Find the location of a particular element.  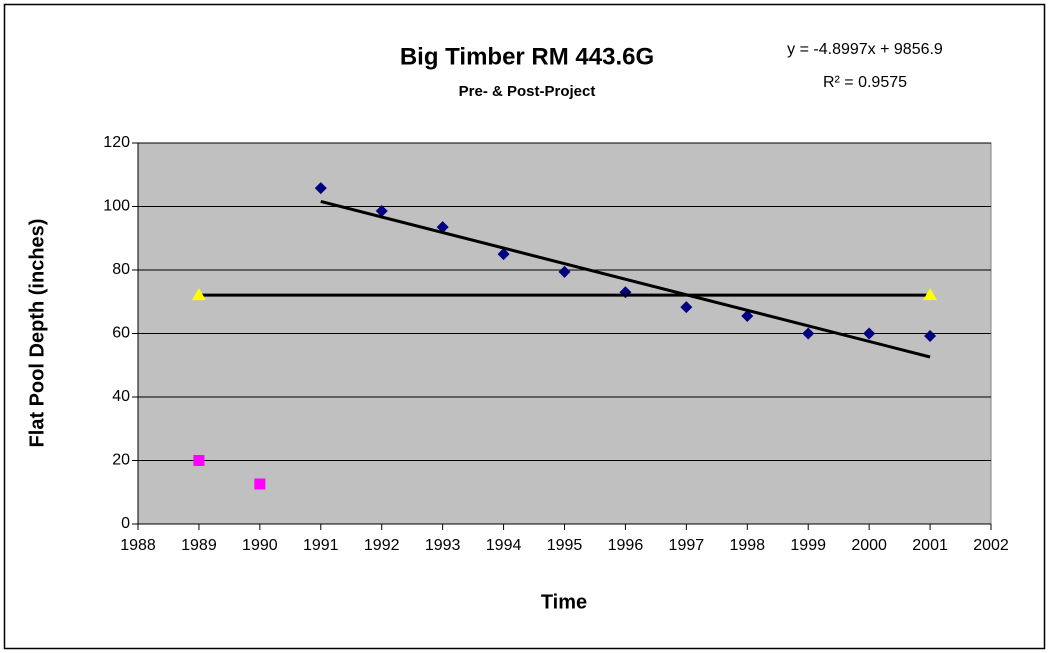

y-tick-label: 100 is located at coordinates (116, 206).